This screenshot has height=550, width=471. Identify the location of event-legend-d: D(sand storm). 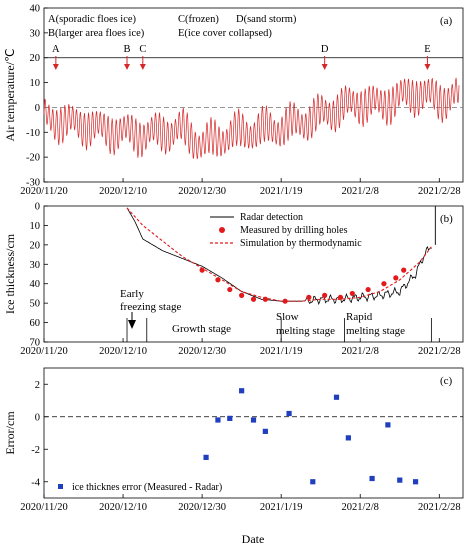
(266, 19).